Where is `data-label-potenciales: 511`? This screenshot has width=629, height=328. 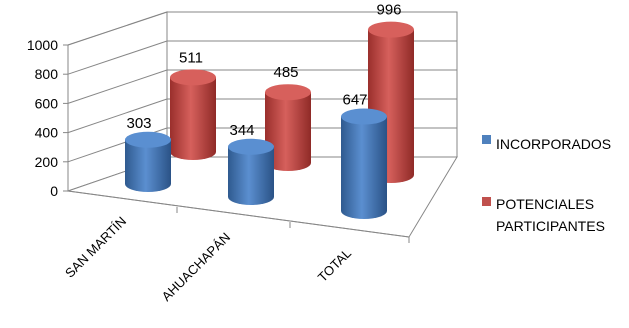 data-label-potenciales: 511 is located at coordinates (191, 57).